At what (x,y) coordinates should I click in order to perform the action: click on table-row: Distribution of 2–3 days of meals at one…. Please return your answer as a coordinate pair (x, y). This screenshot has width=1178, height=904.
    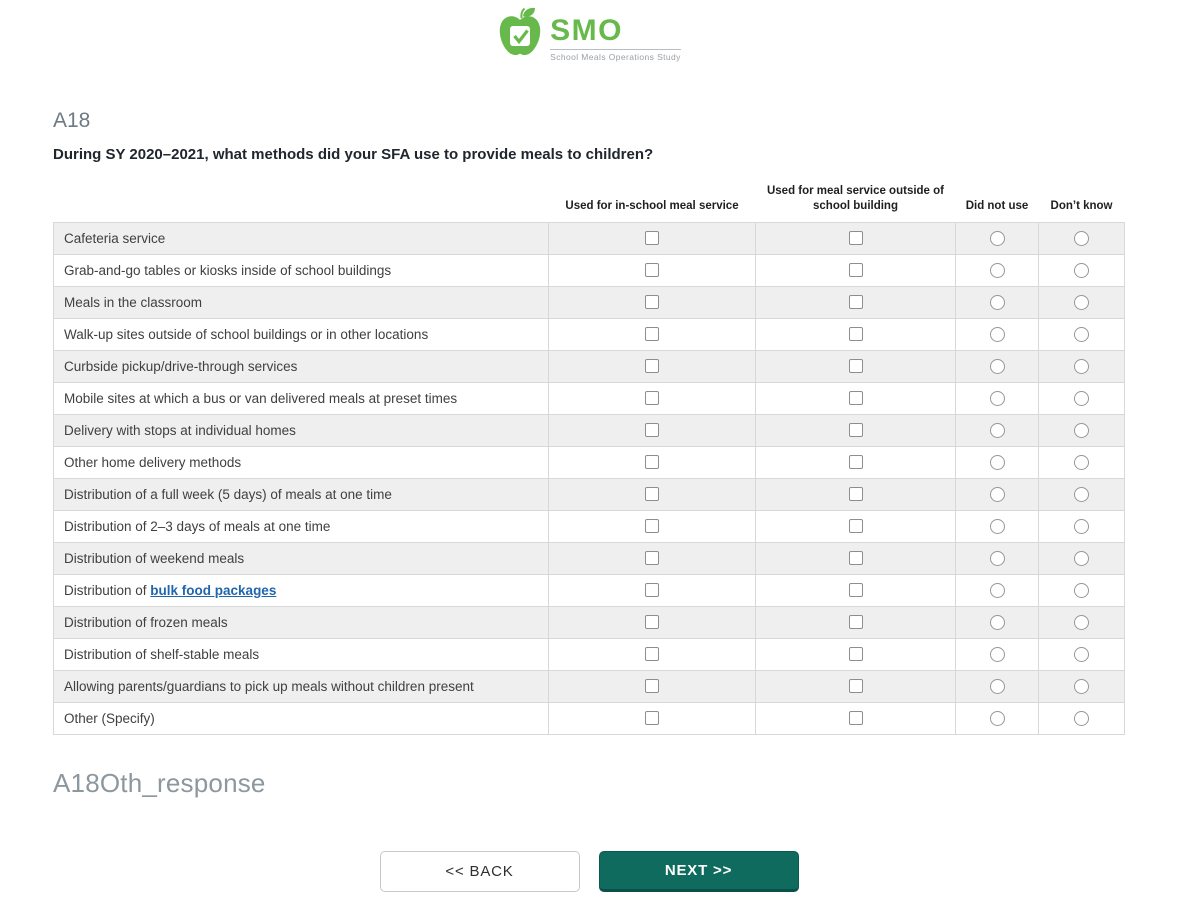
    Looking at the image, I should click on (589, 526).